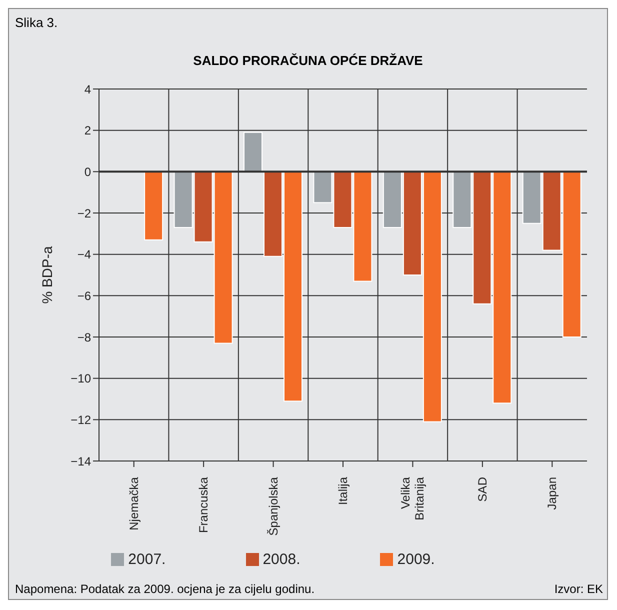 The image size is (617, 610). Describe the element at coordinates (36, 22) in the screenshot. I see `text: Slika 3.` at that location.